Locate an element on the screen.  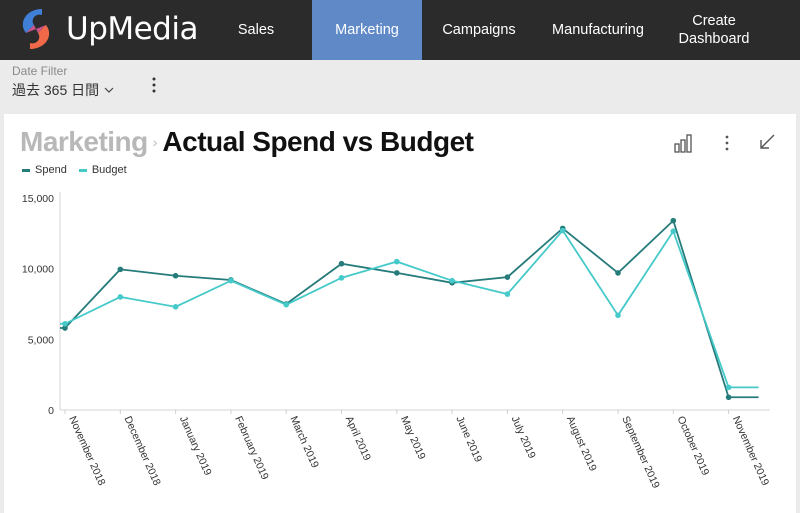
legend-label-budget: Budget is located at coordinates (109, 170).